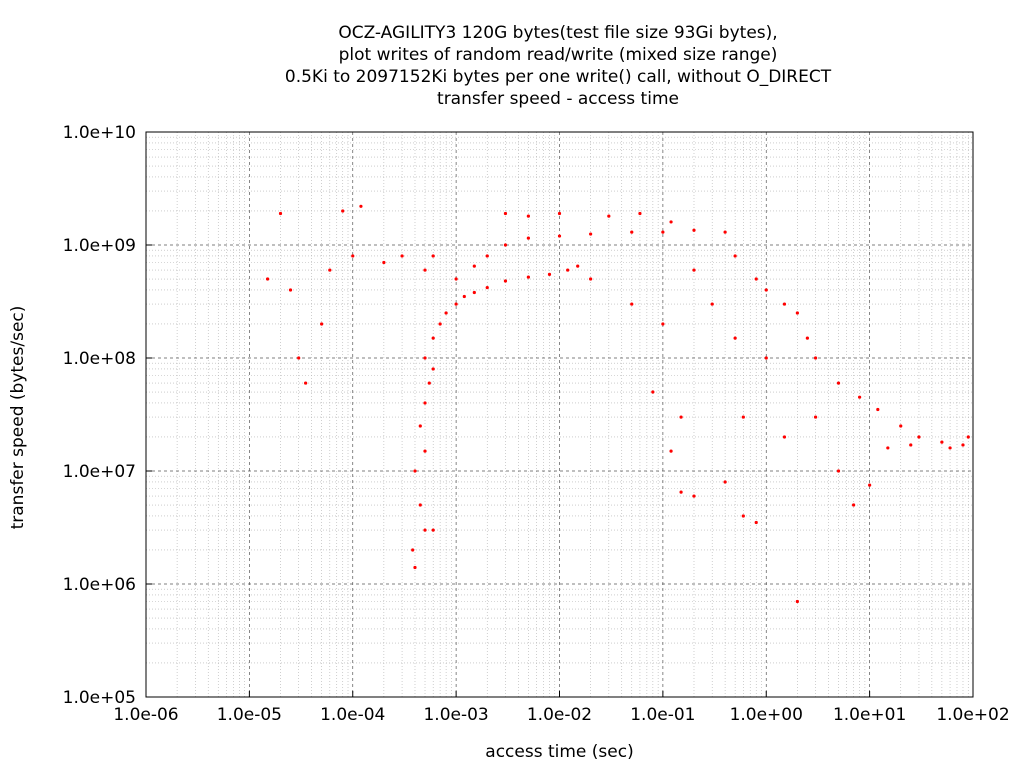 This screenshot has width=1024, height=768. What do you see at coordinates (99, 133) in the screenshot?
I see `y-tick-label: 1.0e+10` at bounding box center [99, 133].